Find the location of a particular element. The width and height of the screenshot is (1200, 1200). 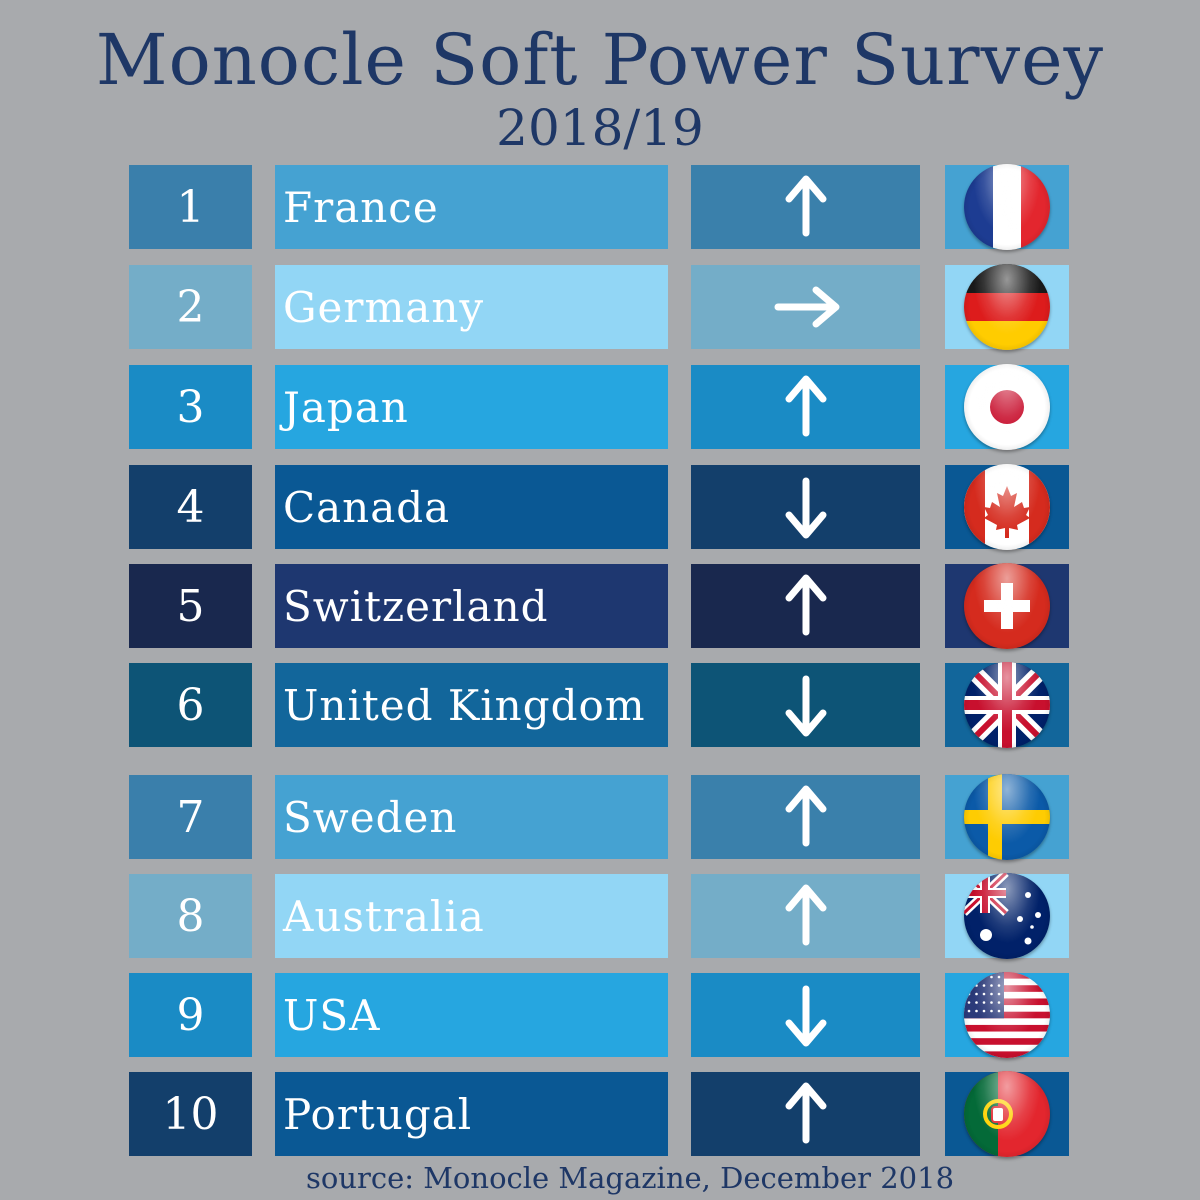

switzerland-flag-icon is located at coordinates (1007, 606).